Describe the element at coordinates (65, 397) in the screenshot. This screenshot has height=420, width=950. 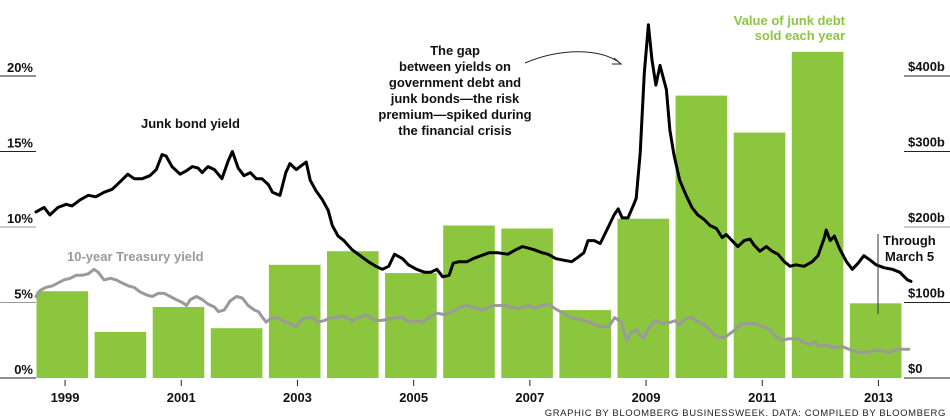
I see `x-tick-label: 1999` at that location.